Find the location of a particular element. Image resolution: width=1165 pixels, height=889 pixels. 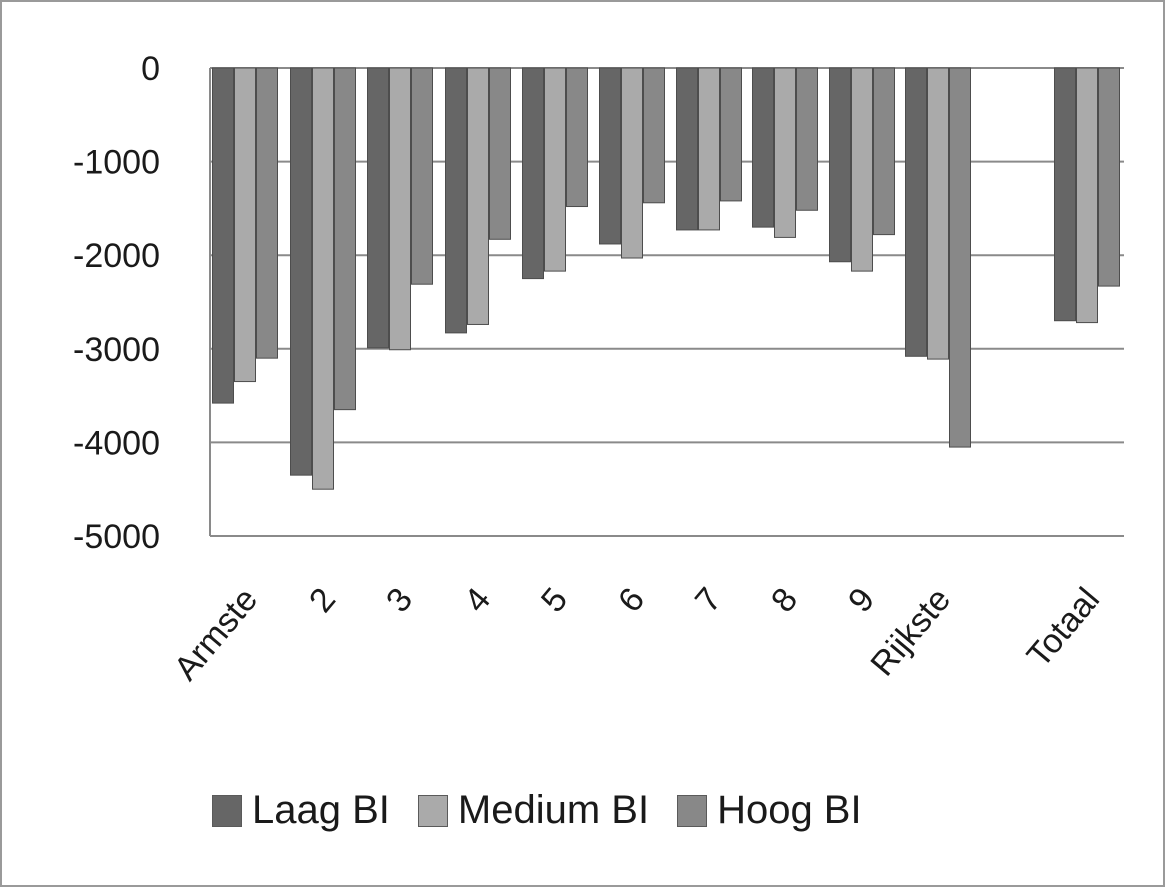

x-tick-label: Totaal is located at coordinates (1063, 628).